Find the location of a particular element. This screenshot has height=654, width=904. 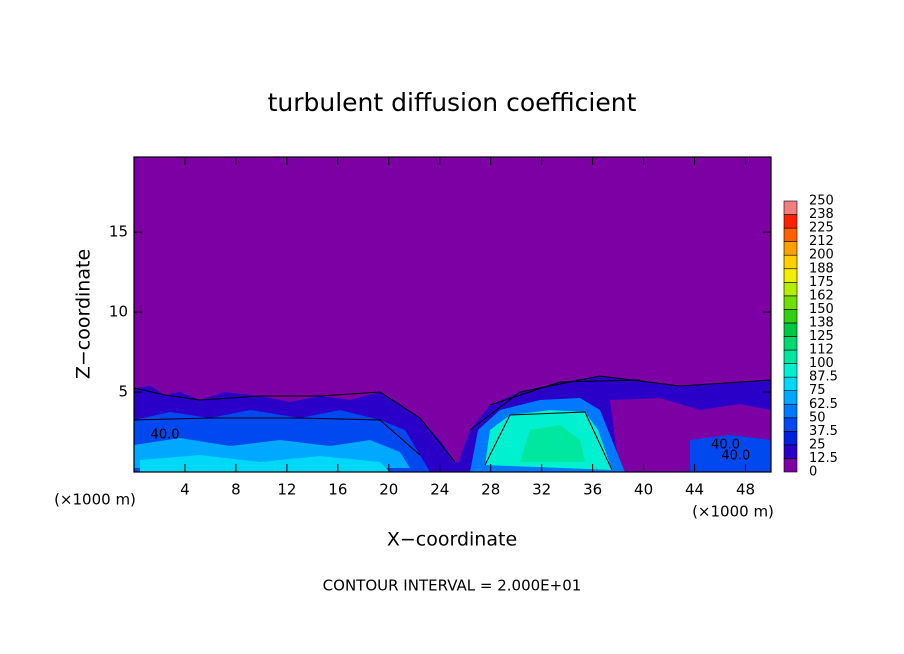

colorbar-label: 112 is located at coordinates (821, 350).